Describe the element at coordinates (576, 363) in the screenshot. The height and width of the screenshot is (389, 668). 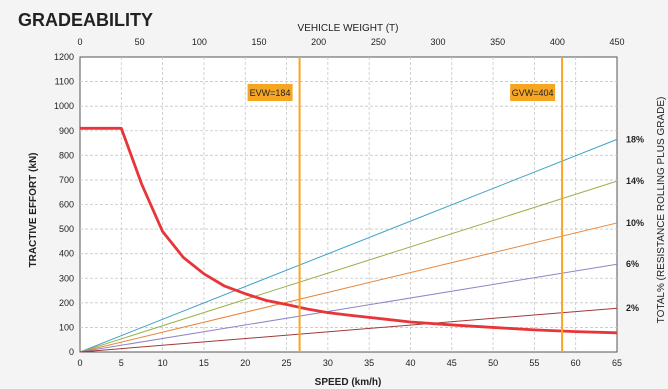
I see `x-tick-label: 60` at that location.